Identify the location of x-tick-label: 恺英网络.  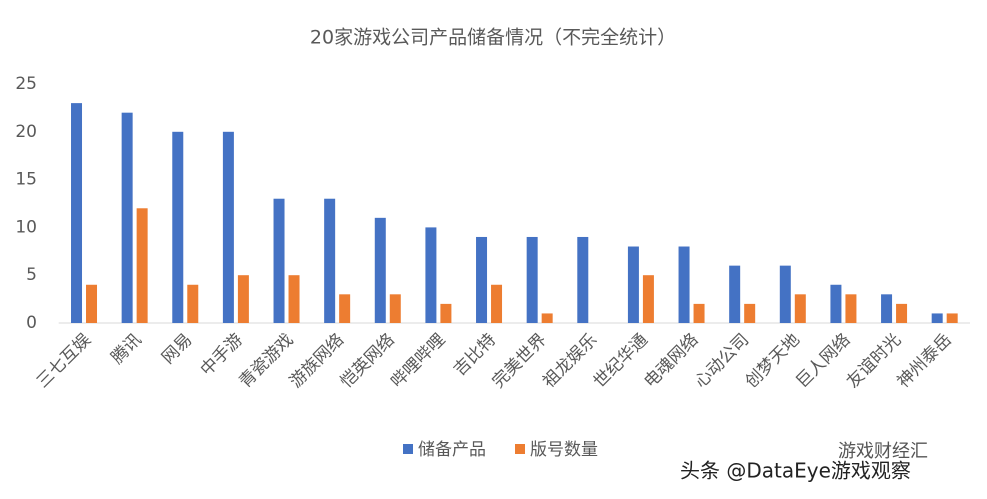
(368, 361).